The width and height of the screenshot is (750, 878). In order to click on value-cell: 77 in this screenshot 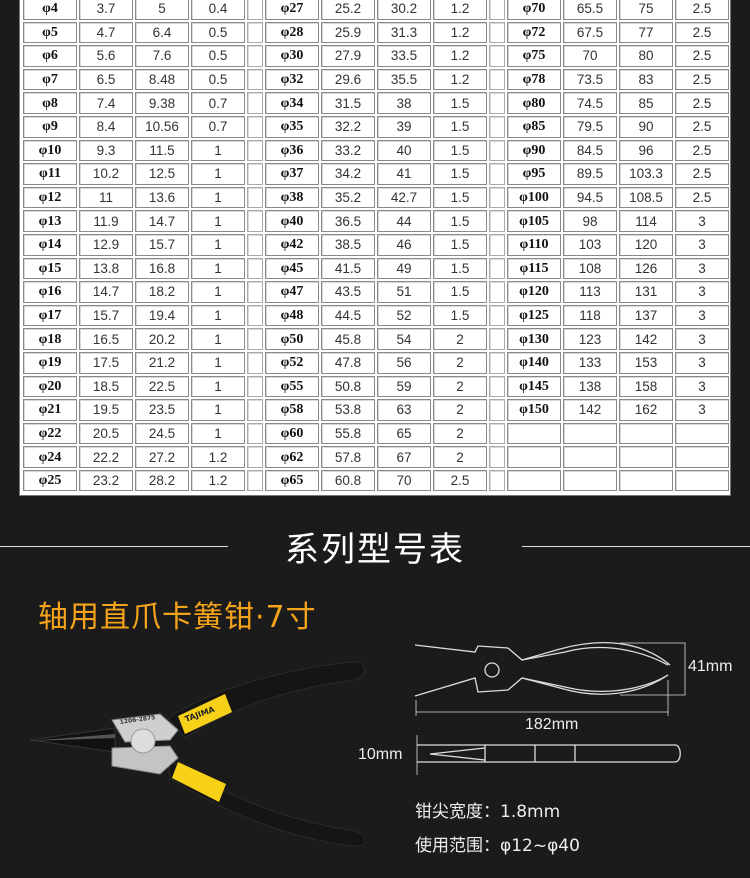, I will do `click(646, 32)`.